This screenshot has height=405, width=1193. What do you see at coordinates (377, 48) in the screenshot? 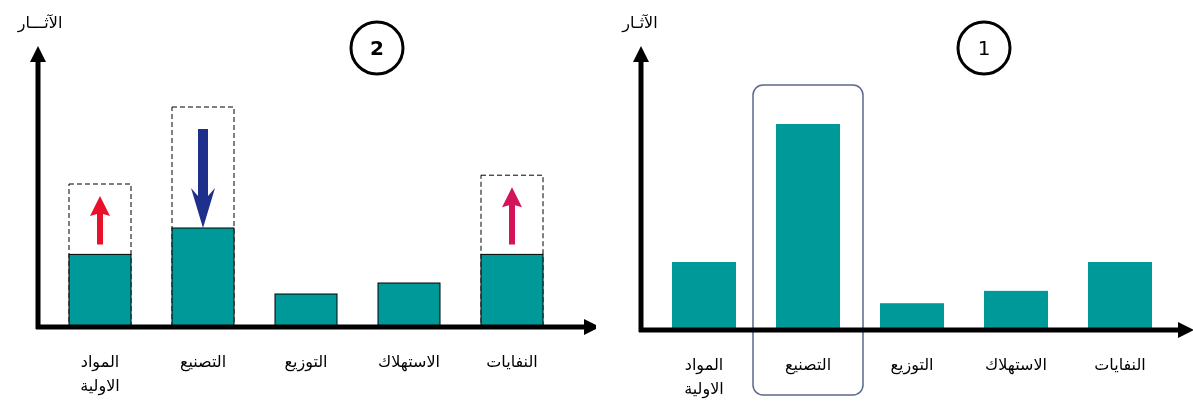
I see `chart-title: 2` at bounding box center [377, 48].